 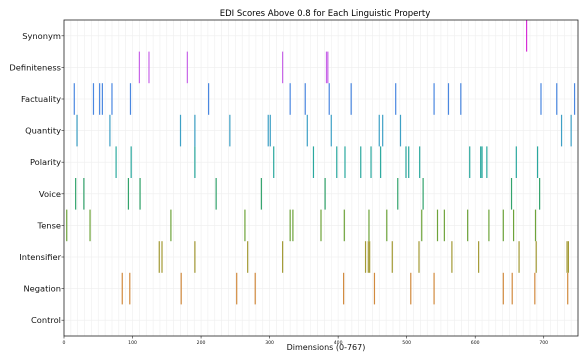 I want to click on x-tick-label: 600, so click(x=475, y=343).